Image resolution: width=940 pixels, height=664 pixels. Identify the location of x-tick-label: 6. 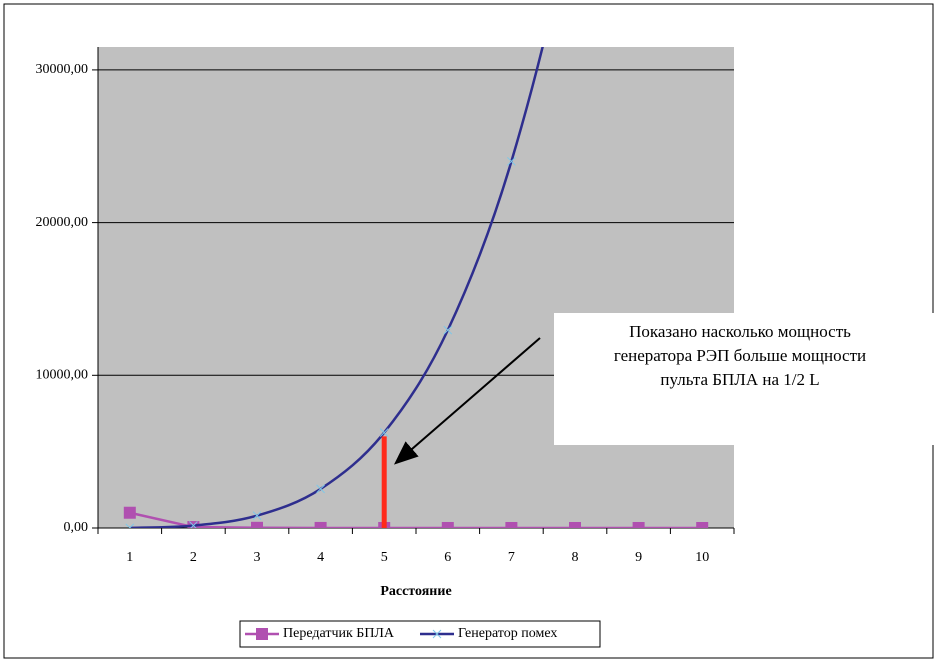
(447, 557).